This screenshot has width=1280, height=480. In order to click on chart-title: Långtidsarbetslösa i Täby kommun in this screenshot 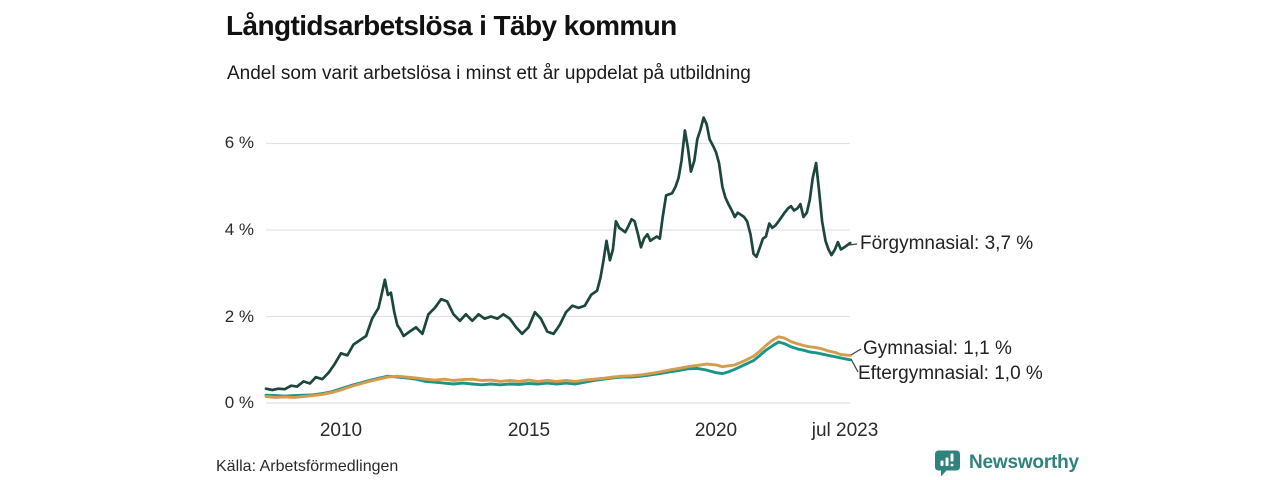, I will do `click(451, 25)`.